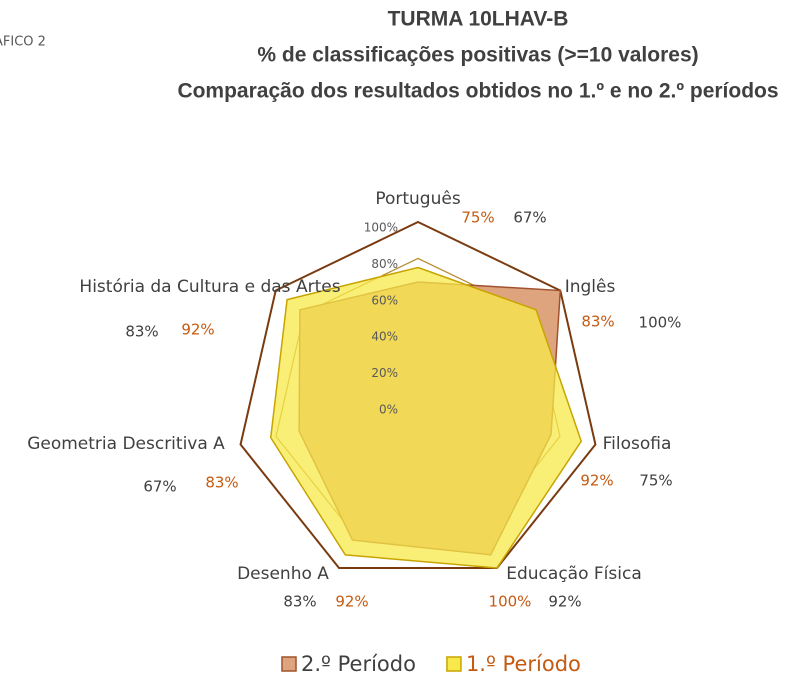 The height and width of the screenshot is (679, 798). Describe the element at coordinates (388, 410) in the screenshot. I see `tick-label: 0%` at that location.